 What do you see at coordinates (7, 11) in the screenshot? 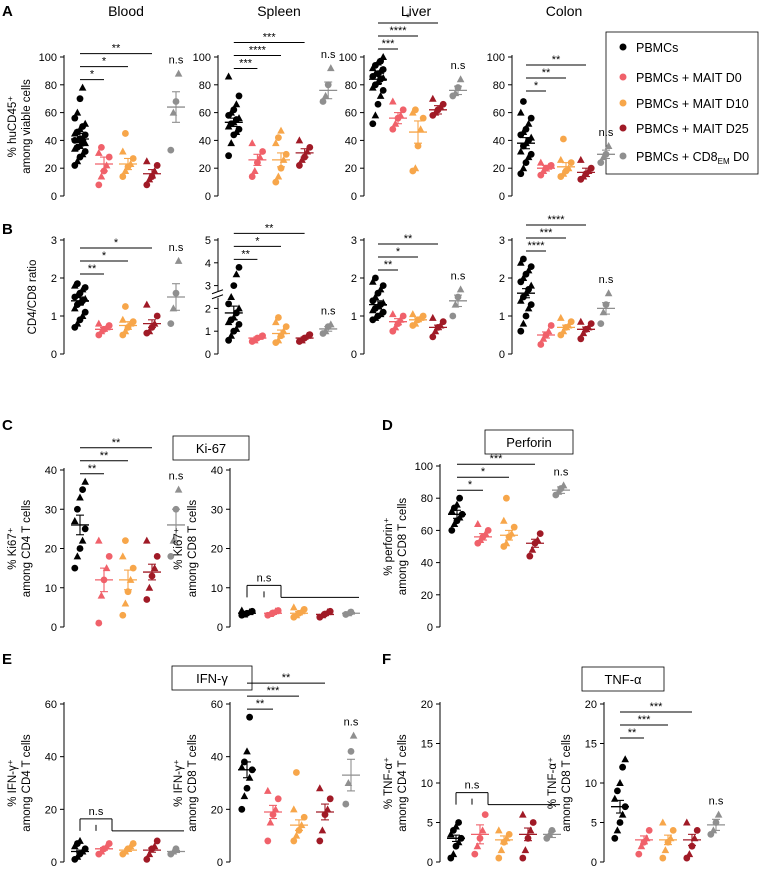
I see `panel-label-a: A` at bounding box center [7, 11].